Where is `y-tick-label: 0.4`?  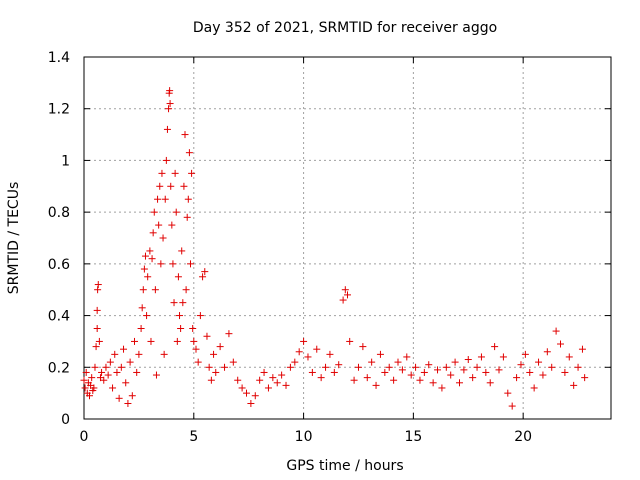
y-tick-label: 0.4 is located at coordinates (59, 317).